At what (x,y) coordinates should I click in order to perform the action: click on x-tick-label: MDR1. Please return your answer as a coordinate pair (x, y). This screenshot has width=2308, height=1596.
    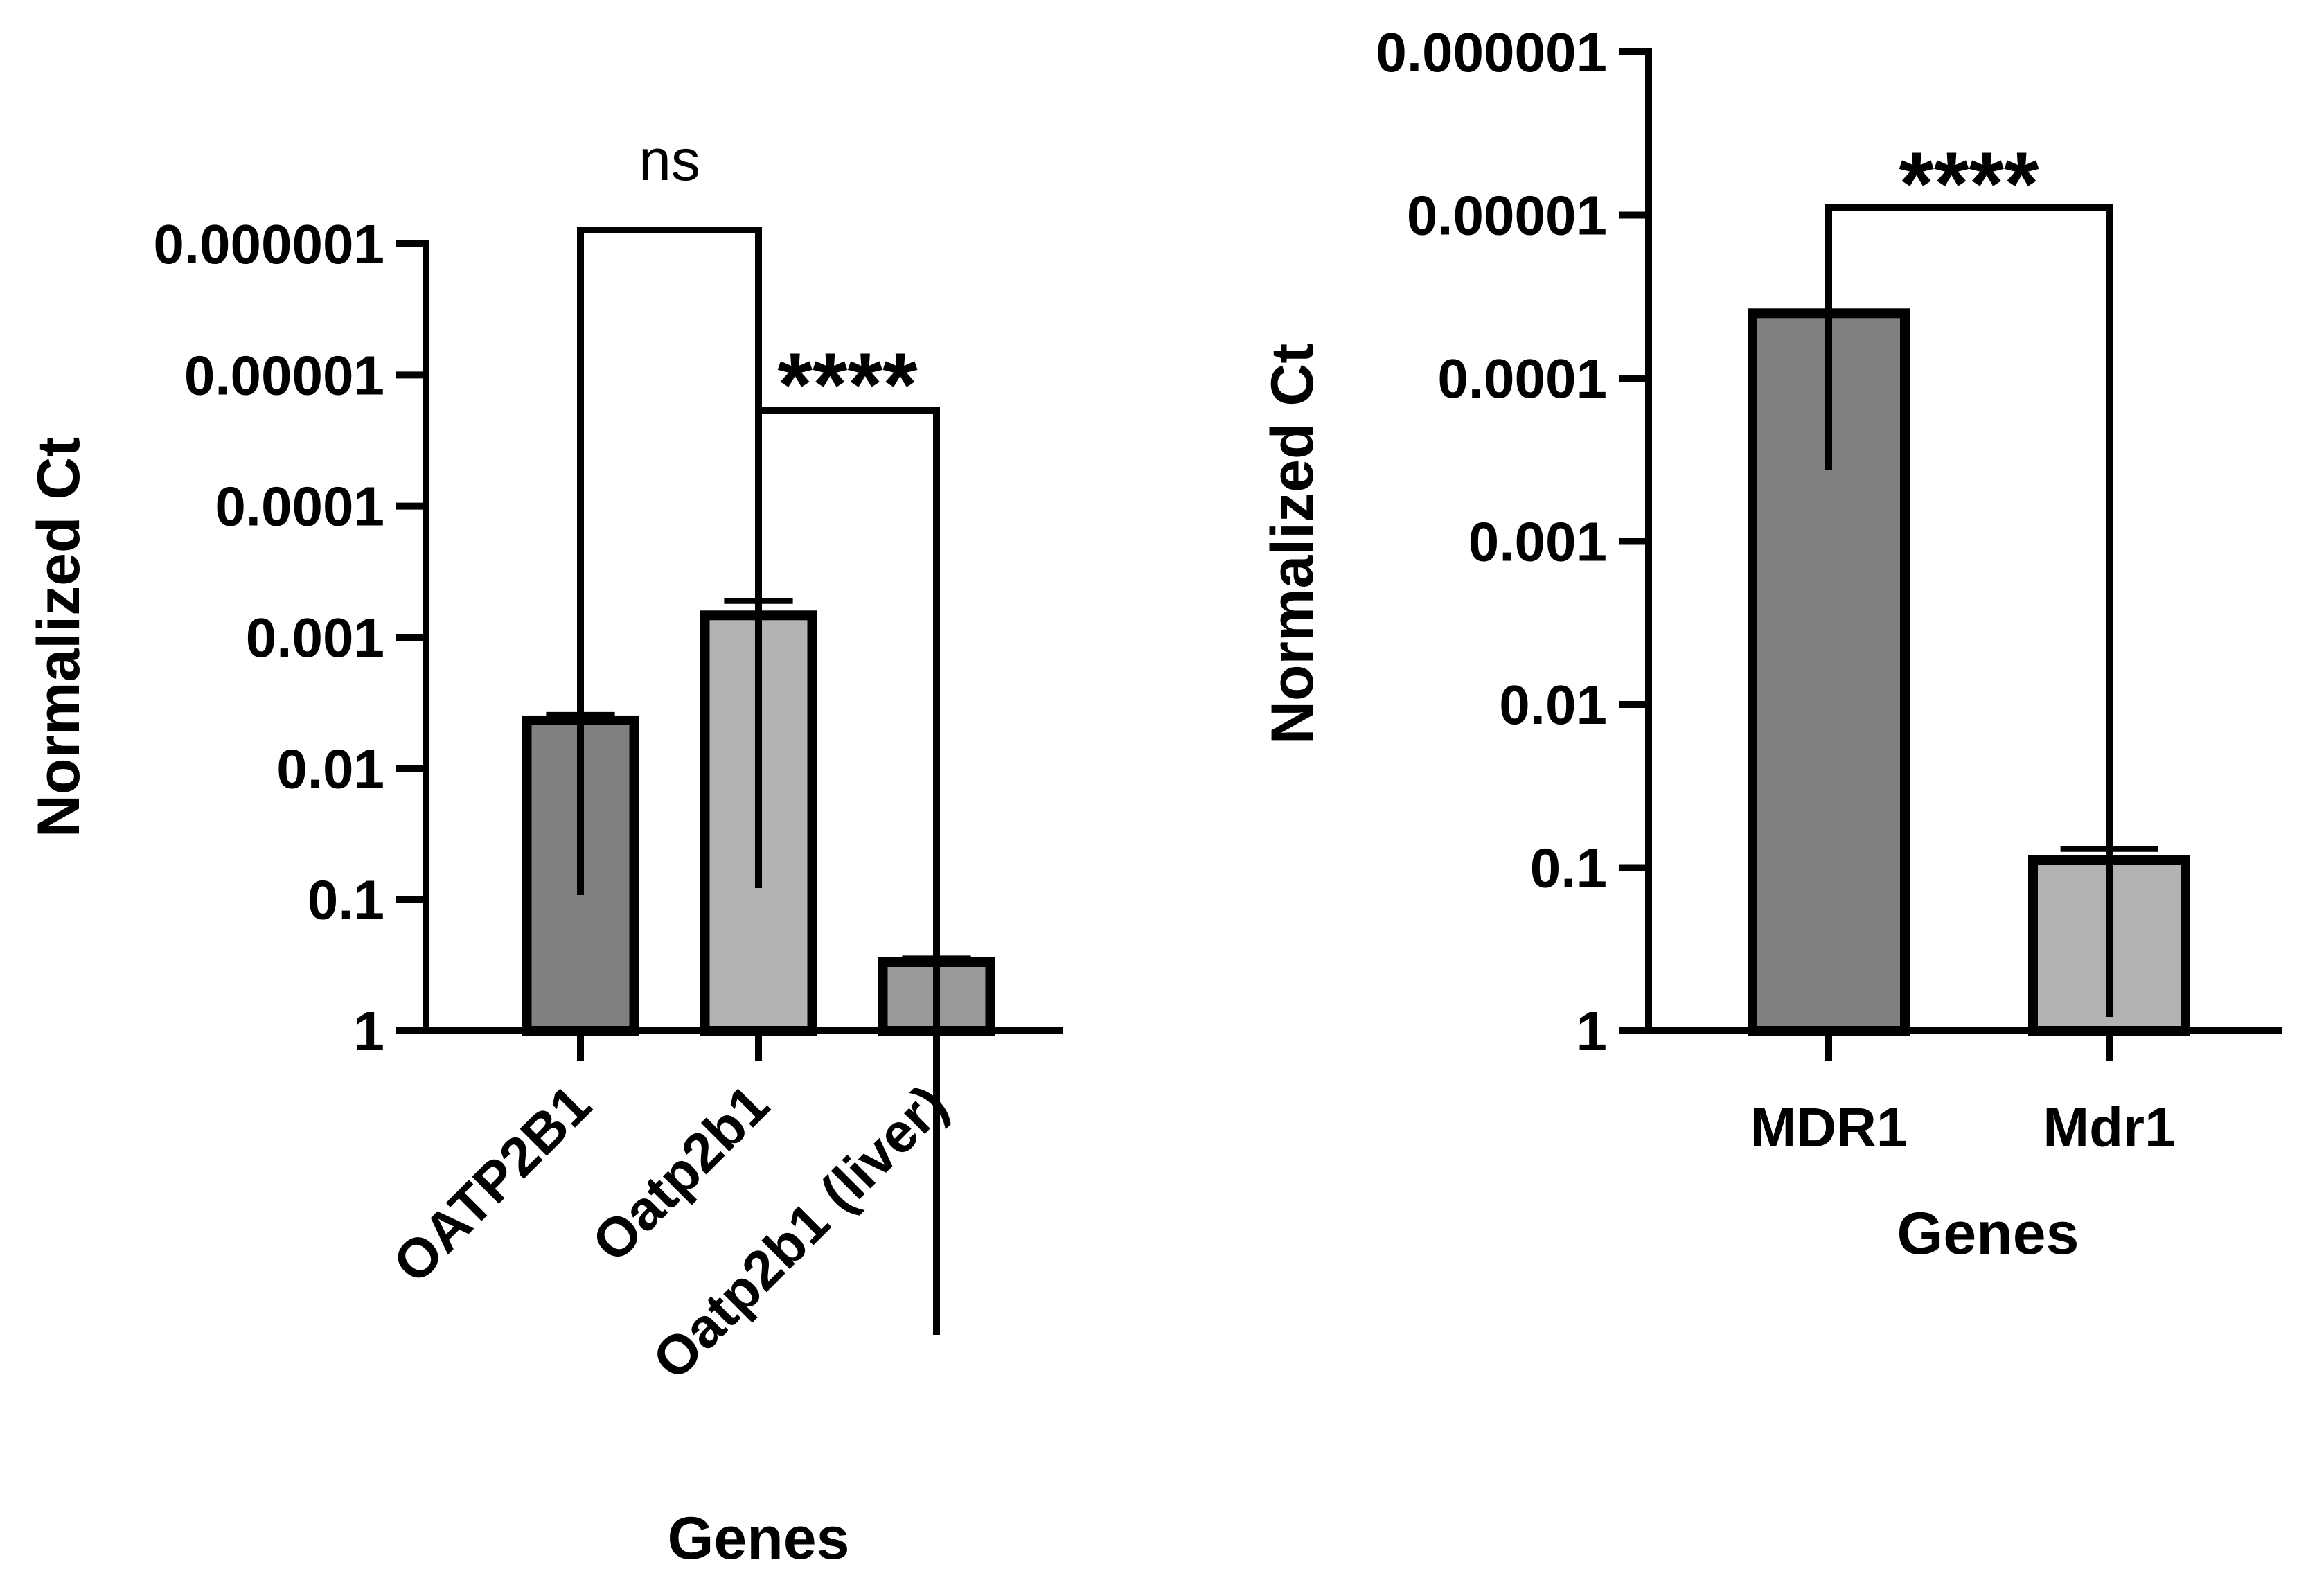
    Looking at the image, I should click on (1829, 1127).